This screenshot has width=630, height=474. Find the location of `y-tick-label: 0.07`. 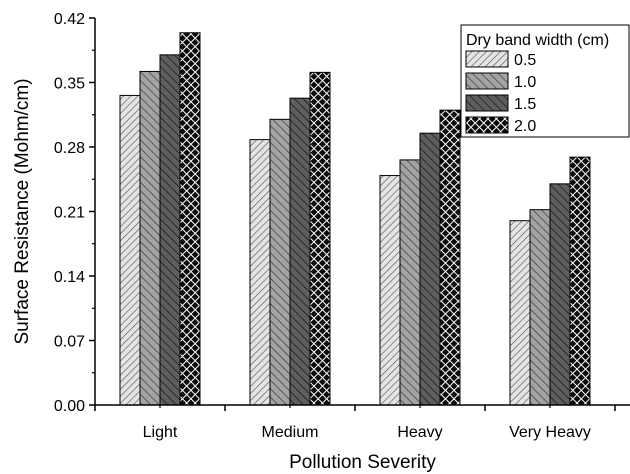

y-tick-label: 0.07 is located at coordinates (69, 342).